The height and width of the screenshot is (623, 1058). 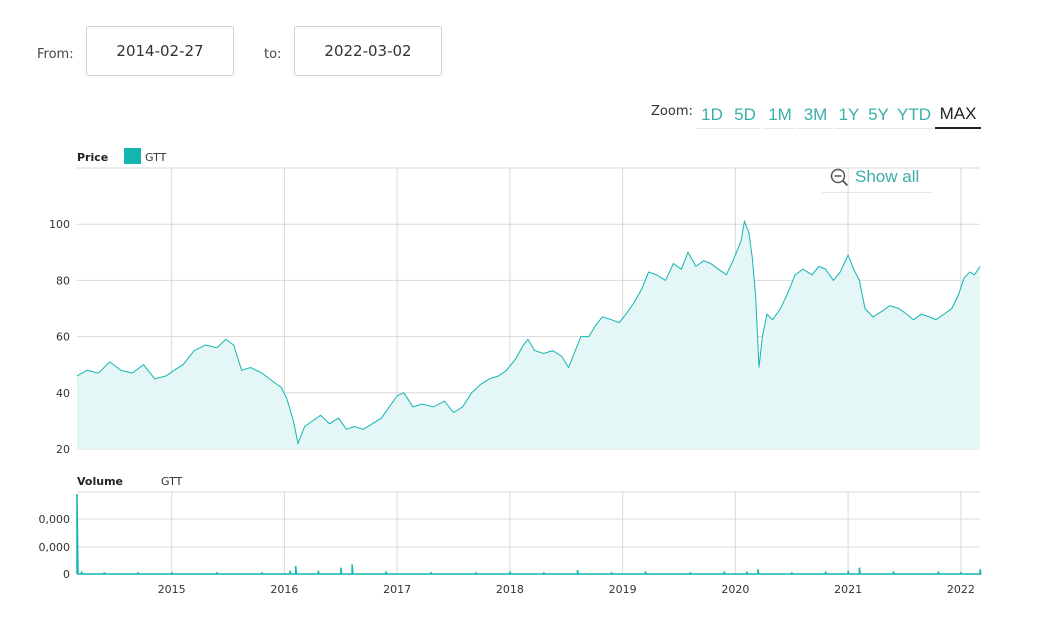 What do you see at coordinates (368, 51) in the screenshot?
I see `to-date-input: 2022-03-02` at bounding box center [368, 51].